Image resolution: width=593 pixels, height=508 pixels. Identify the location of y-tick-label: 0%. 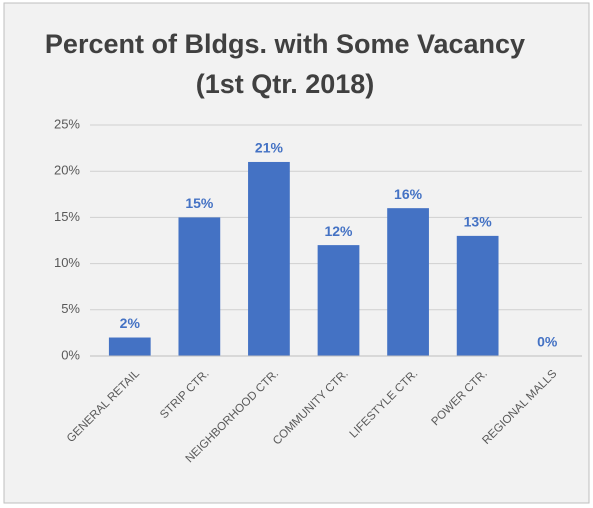
(70, 354).